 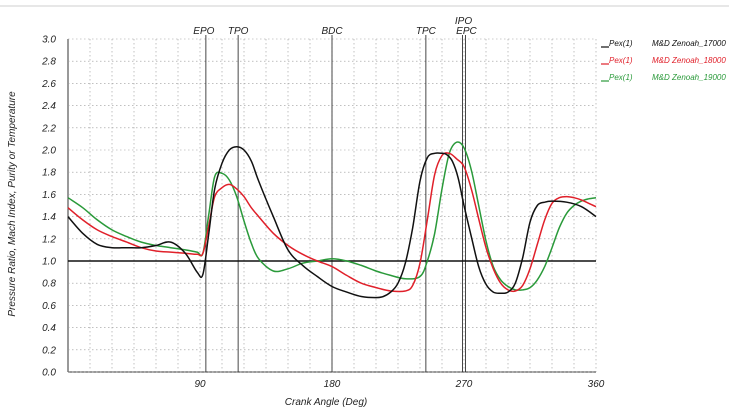 I want to click on y-tick-label: 0.6, so click(x=49, y=306).